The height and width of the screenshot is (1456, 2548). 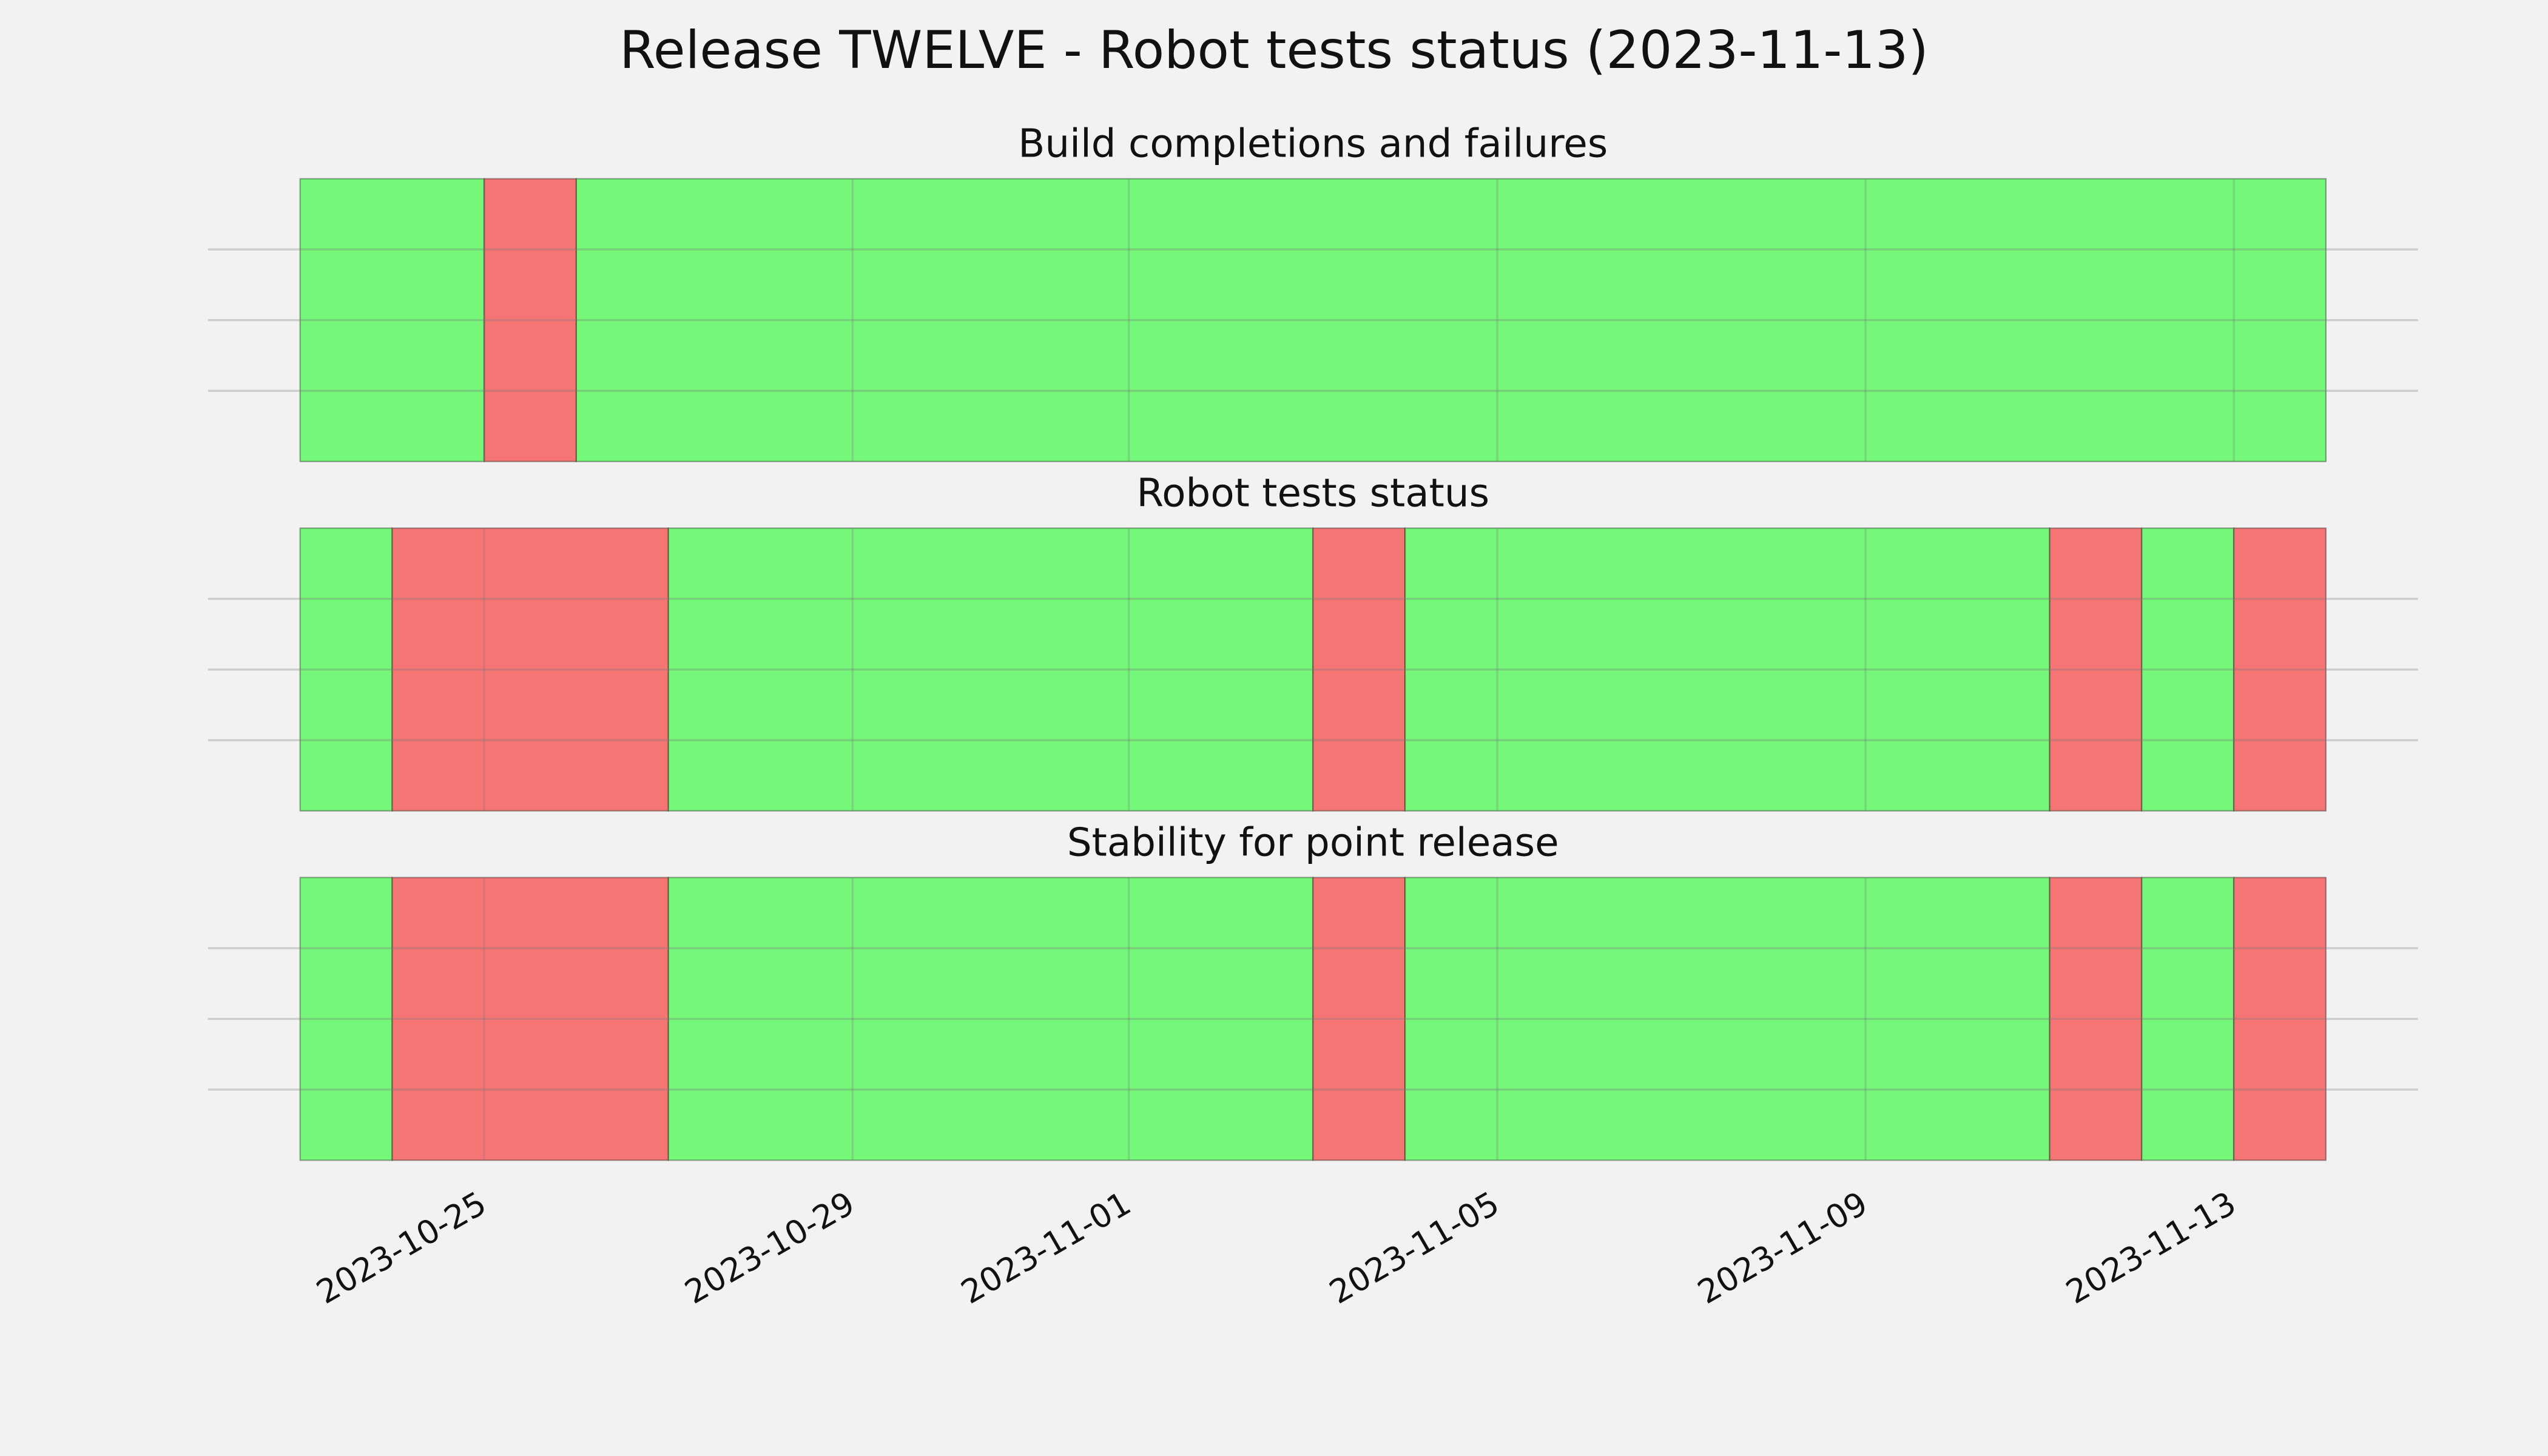 I want to click on subplot-title: Stability for point release, so click(x=1313, y=842).